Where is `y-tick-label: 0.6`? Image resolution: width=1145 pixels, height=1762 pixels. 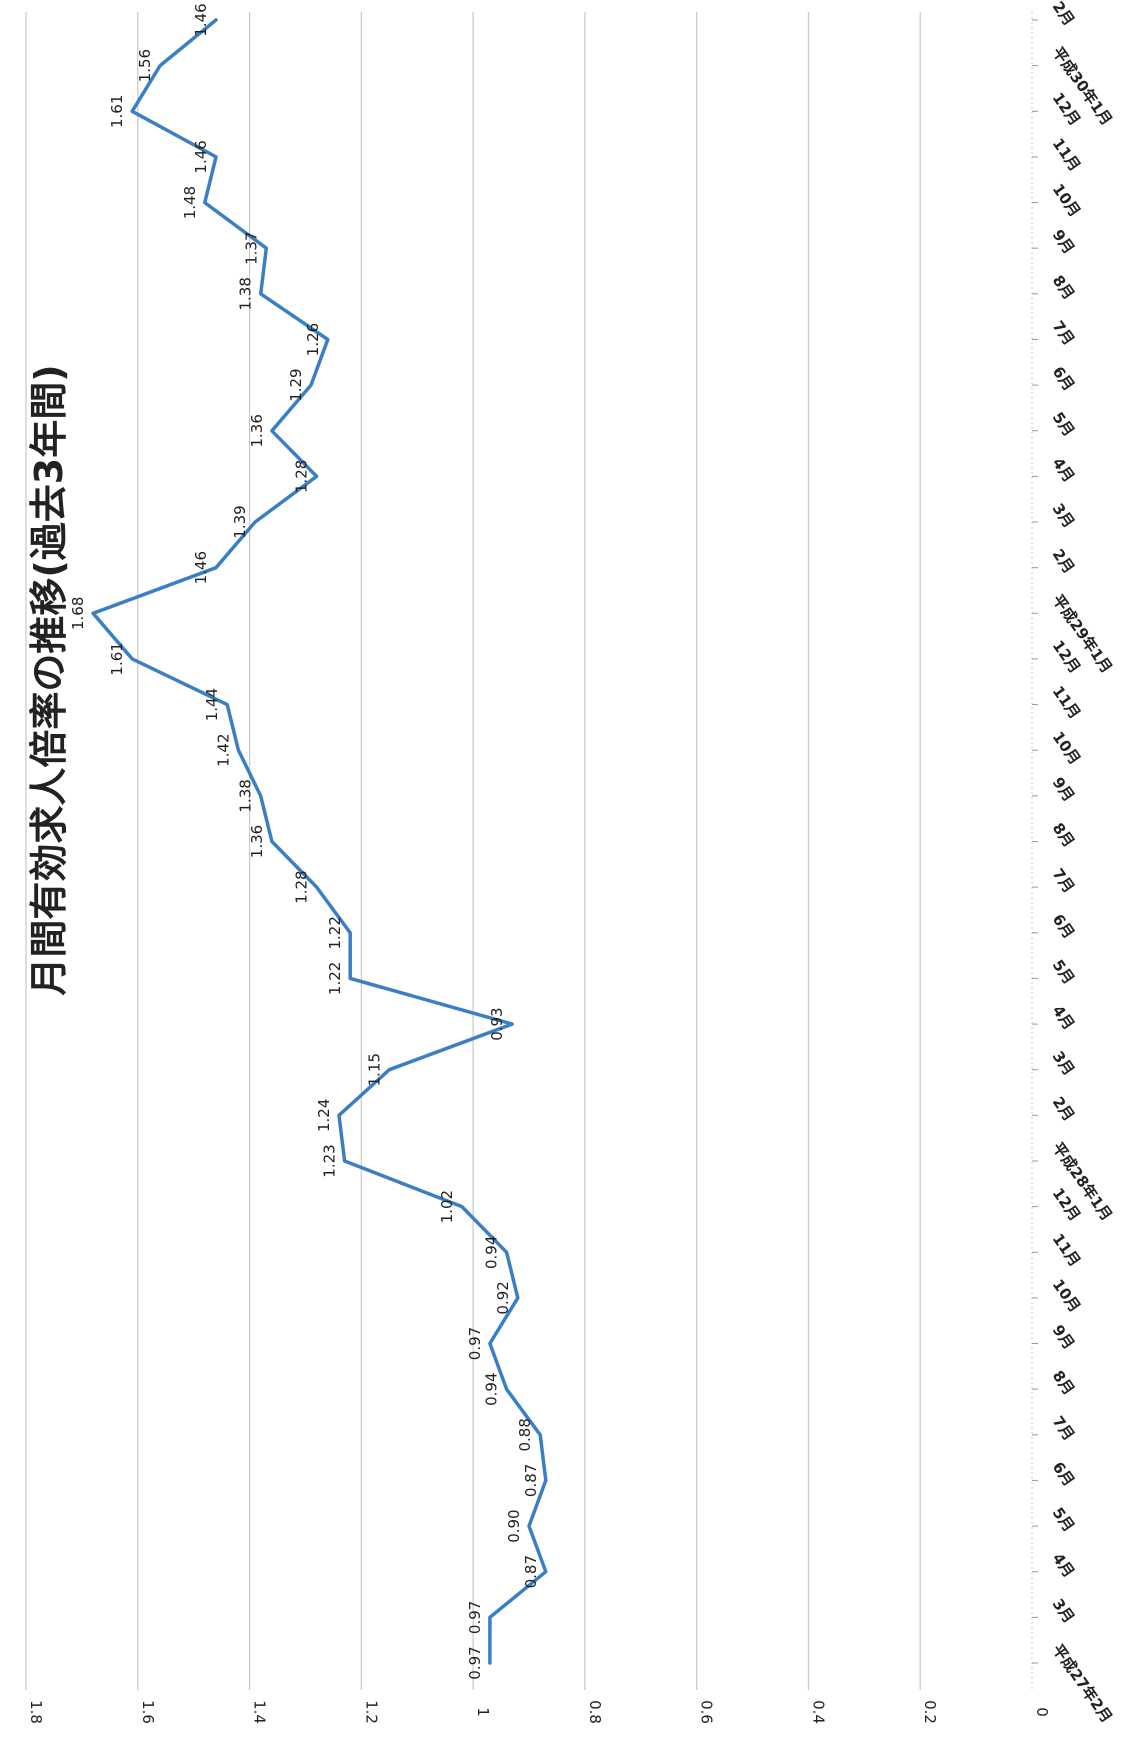 y-tick-label: 0.6 is located at coordinates (707, 1712).